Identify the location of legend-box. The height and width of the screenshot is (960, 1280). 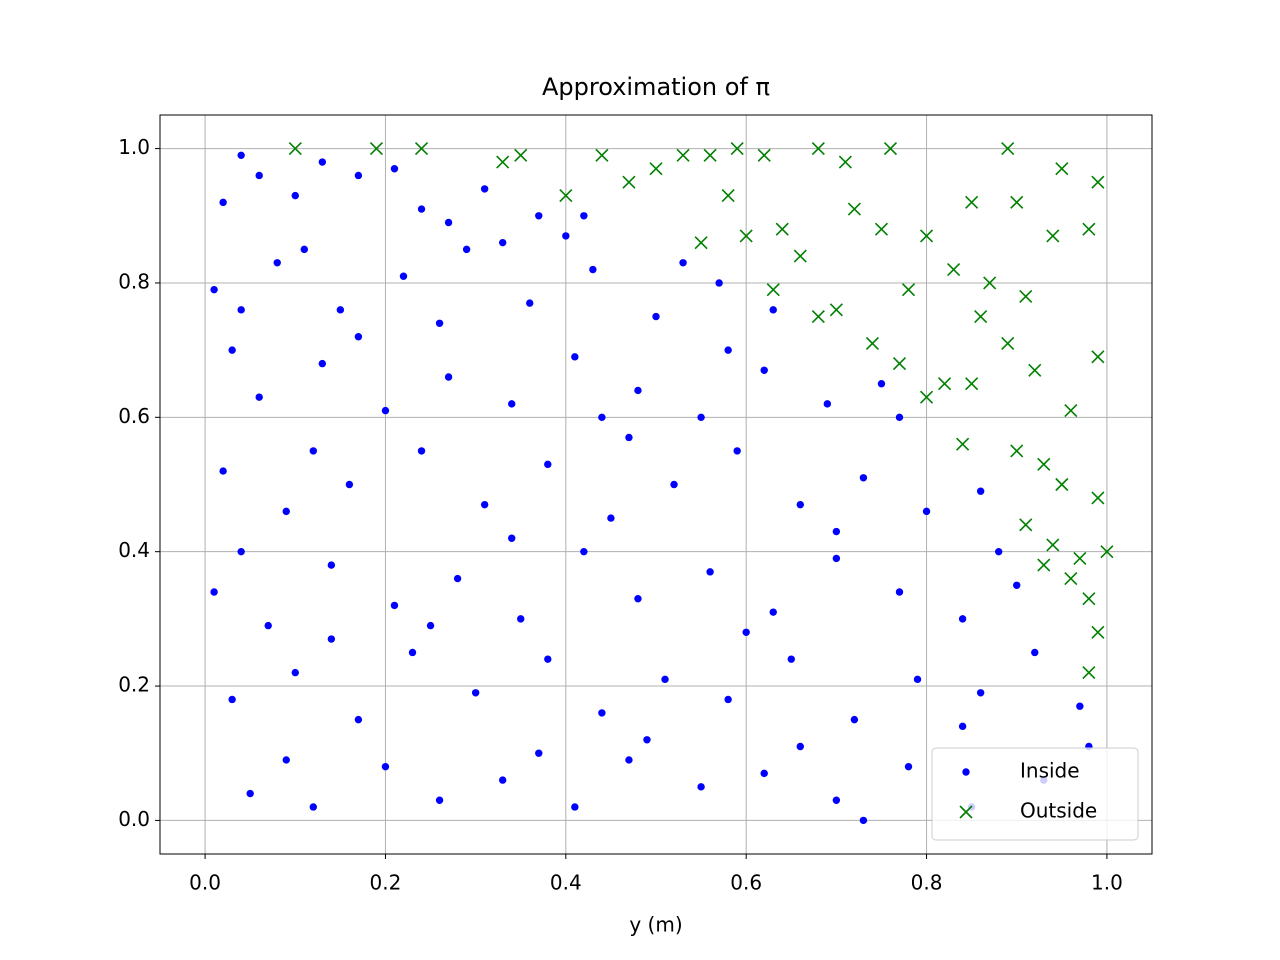
(1035, 794).